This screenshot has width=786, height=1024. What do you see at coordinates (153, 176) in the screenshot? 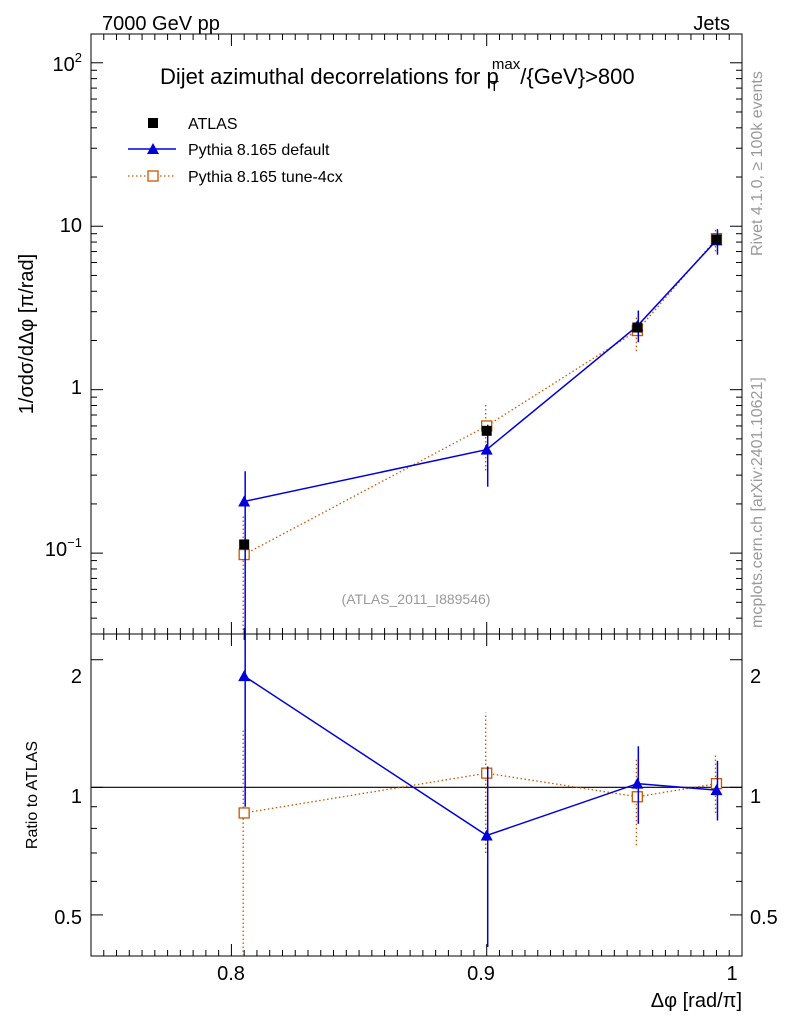
I see `legend-marker-tune` at bounding box center [153, 176].